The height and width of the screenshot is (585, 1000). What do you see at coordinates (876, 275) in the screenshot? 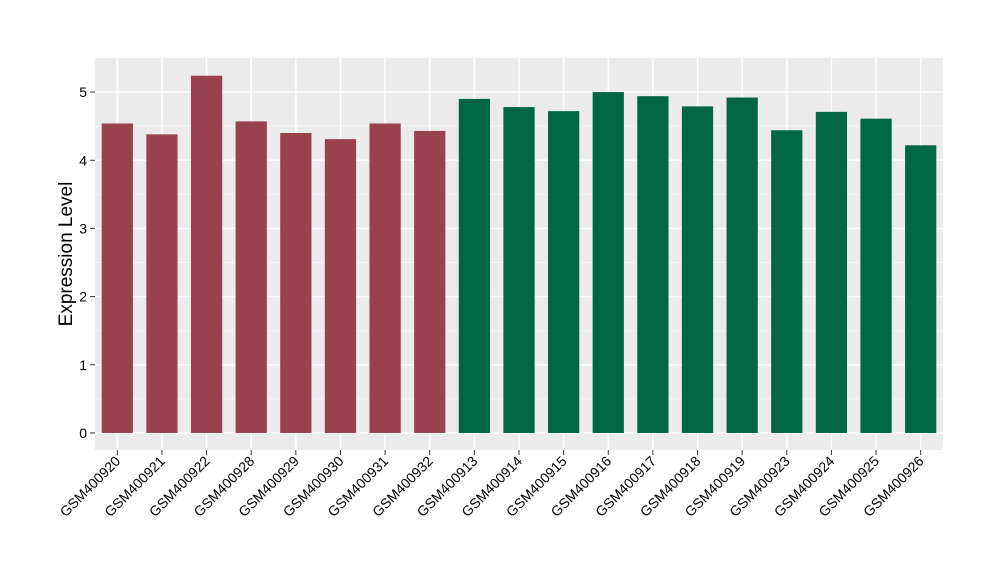
I see `bar-GSM400925` at bounding box center [876, 275].